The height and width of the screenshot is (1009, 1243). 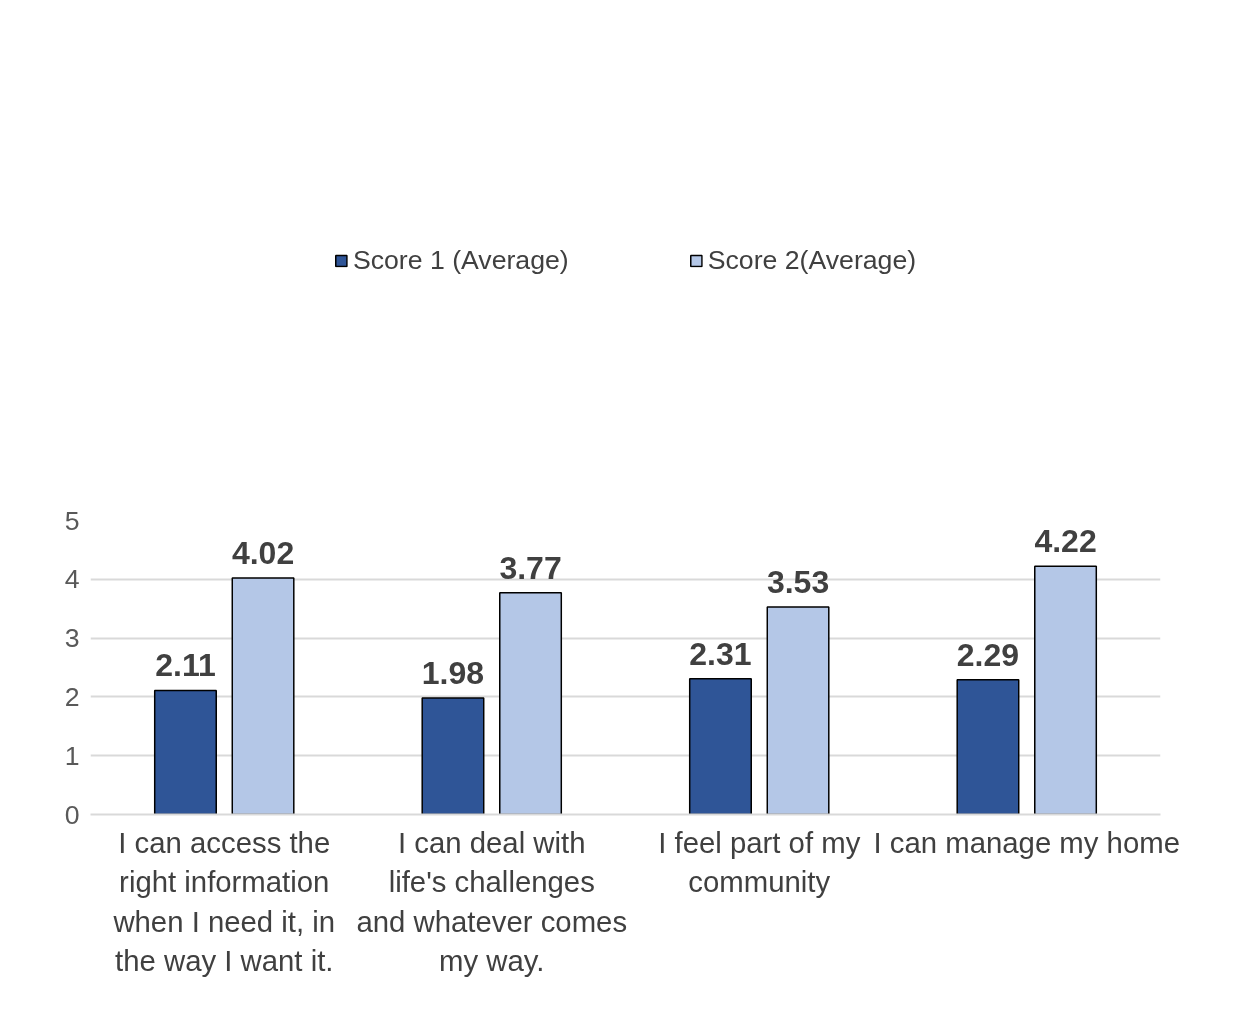 What do you see at coordinates (72, 579) in the screenshot?
I see `y-tick-label: 4` at bounding box center [72, 579].